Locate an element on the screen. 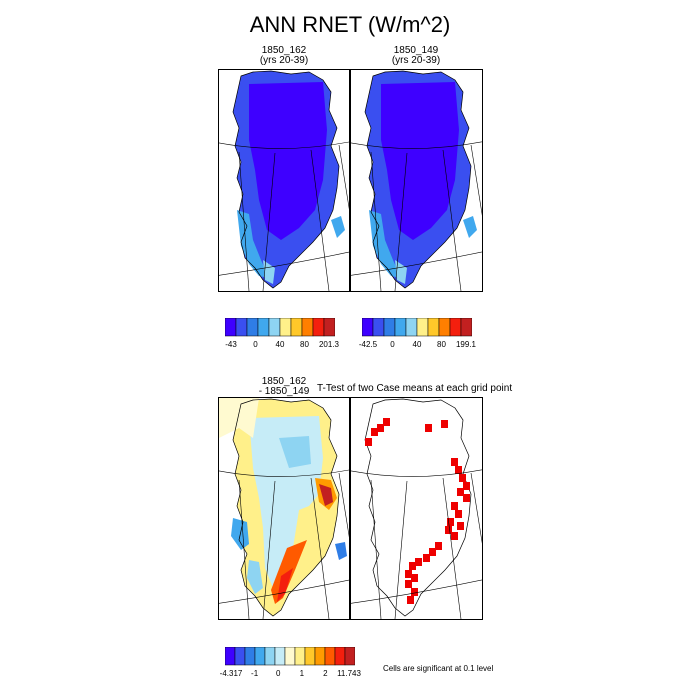 The image size is (700, 700). map-east-zone is located at coordinates (338, 227).